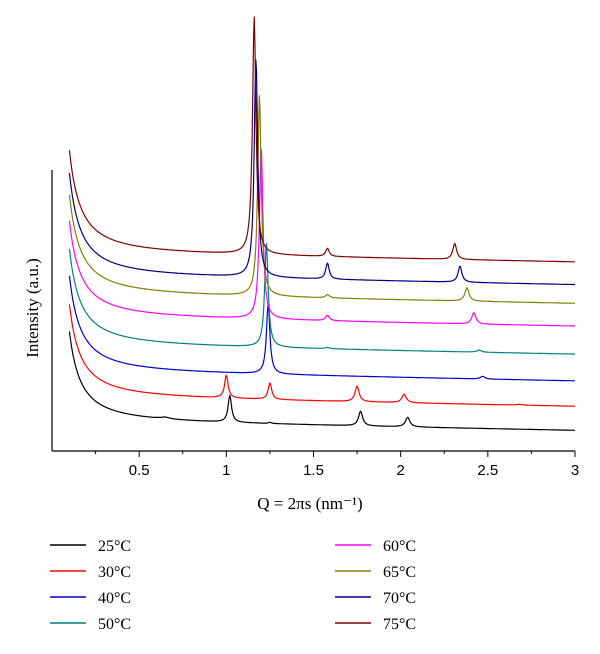 This screenshot has width=600, height=654. What do you see at coordinates (226, 470) in the screenshot?
I see `x-tick-label: 1` at bounding box center [226, 470].